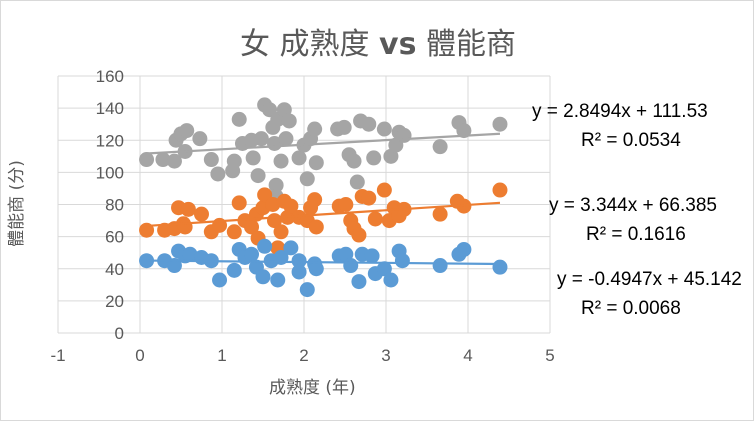  Describe the element at coordinates (110, 140) in the screenshot. I see `y-tick-label: 120` at that location.